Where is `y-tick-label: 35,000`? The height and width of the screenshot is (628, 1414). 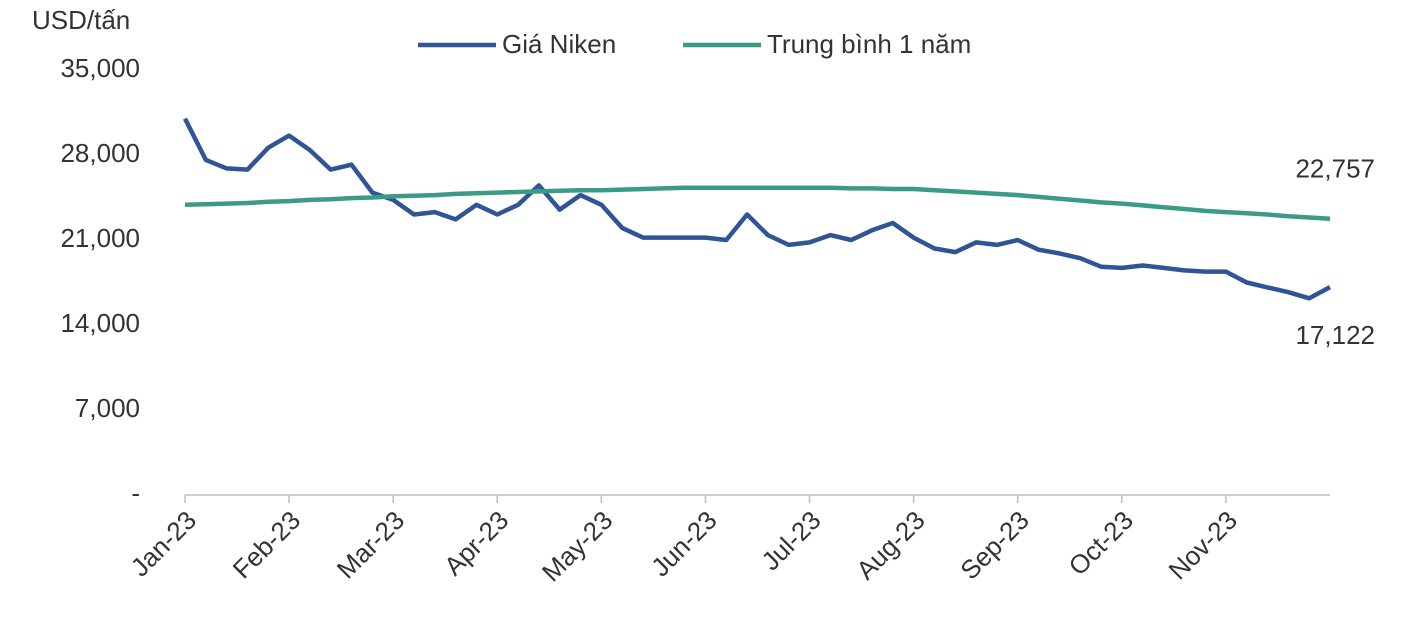 y-tick-label: 35,000 is located at coordinates (100, 68).